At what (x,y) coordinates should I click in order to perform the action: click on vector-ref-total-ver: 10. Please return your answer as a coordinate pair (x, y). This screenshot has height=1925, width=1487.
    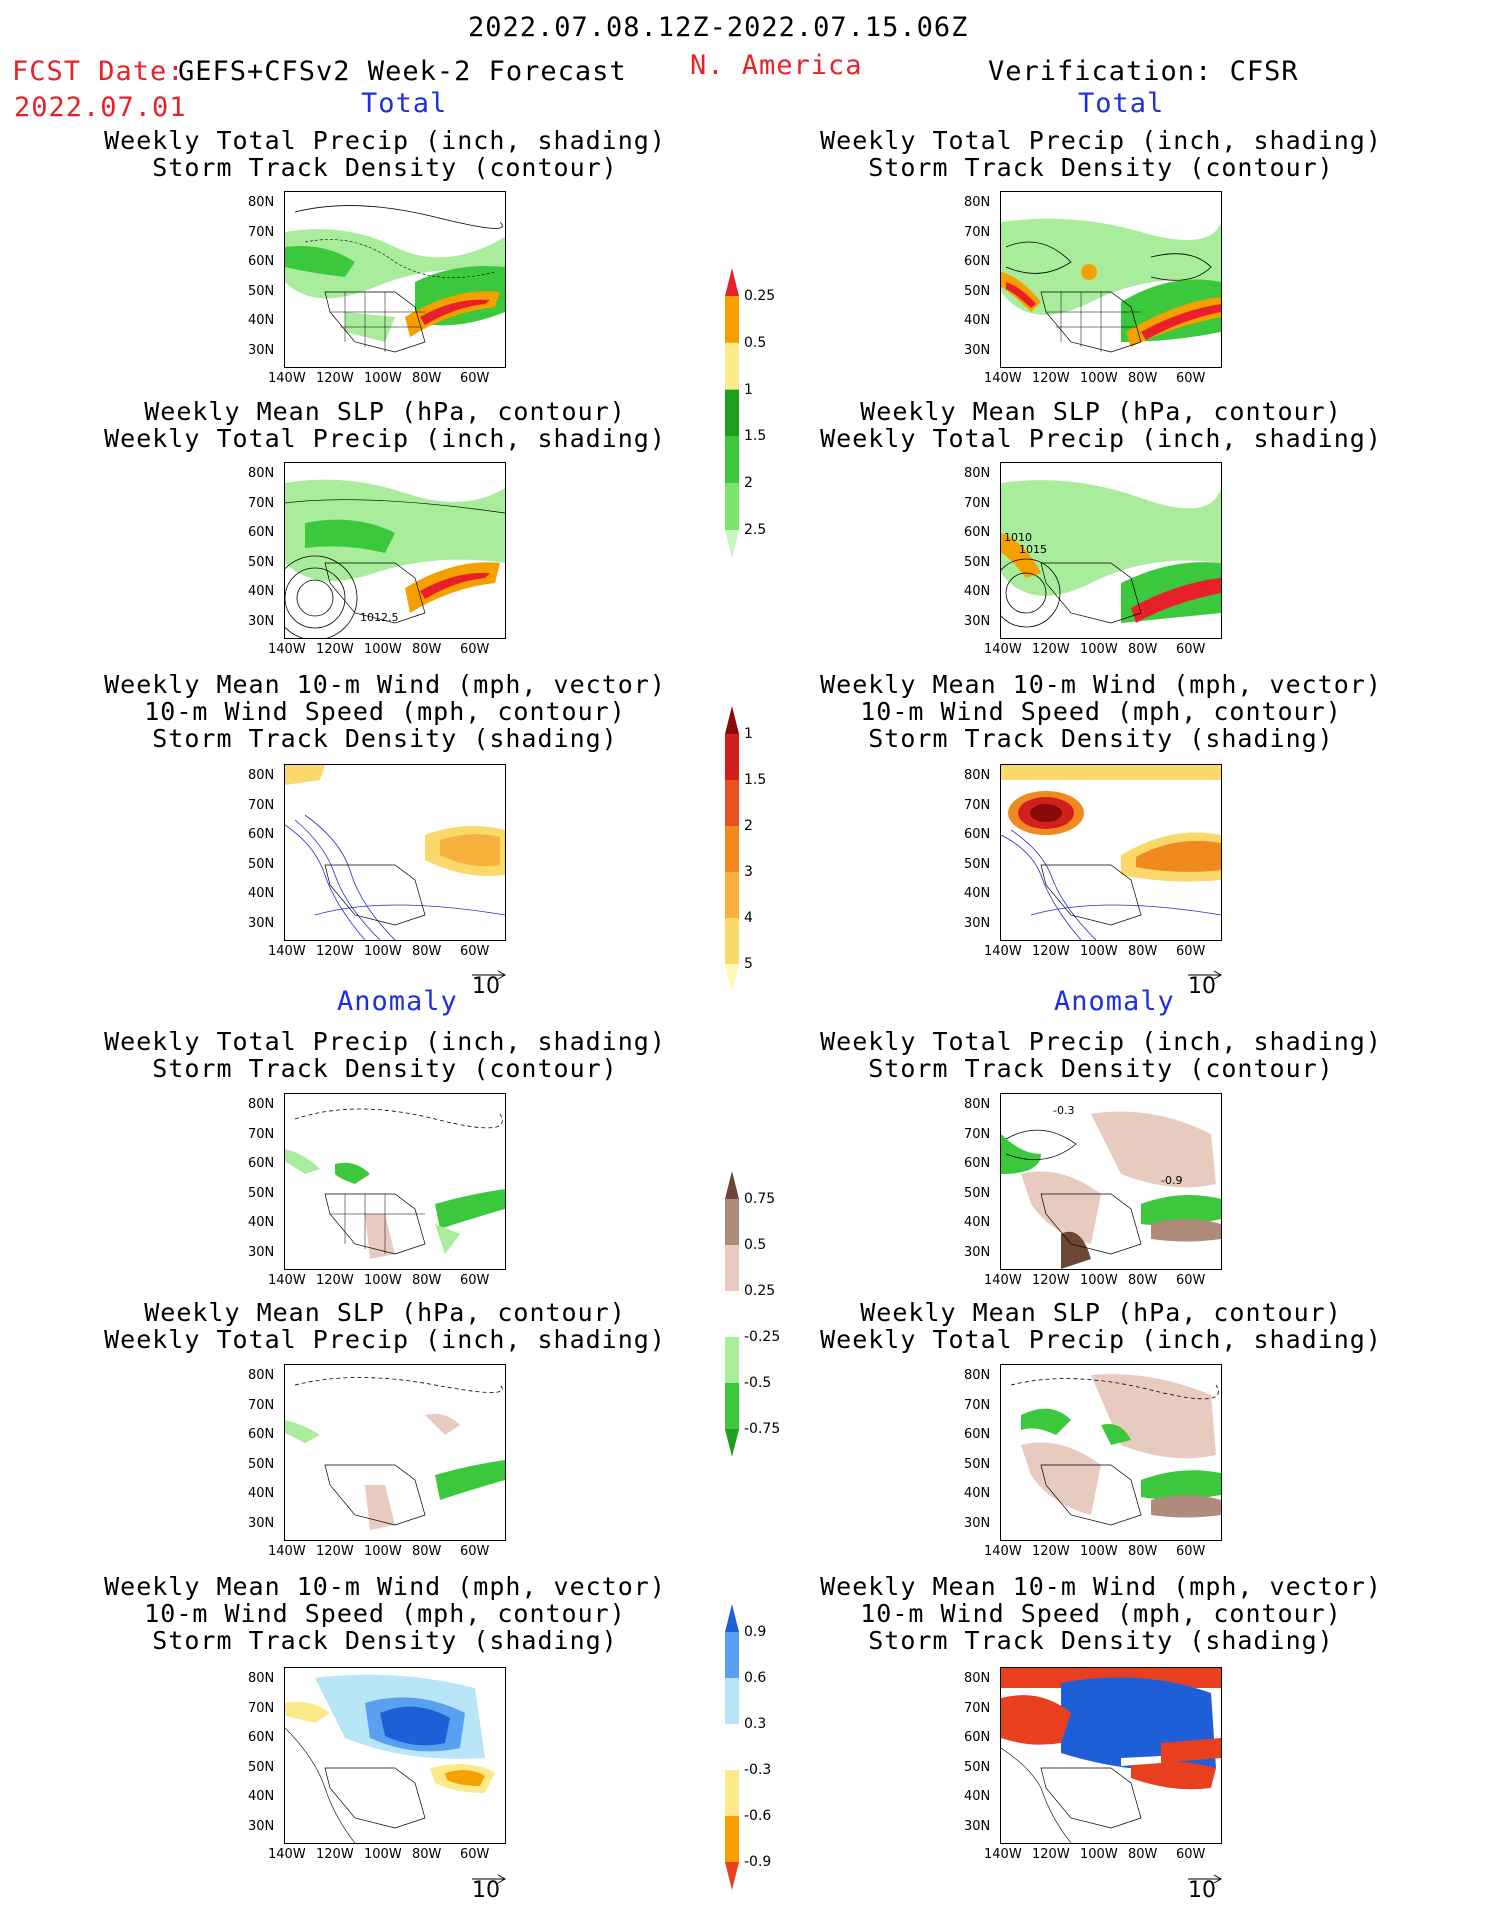
    Looking at the image, I should click on (1206, 982).